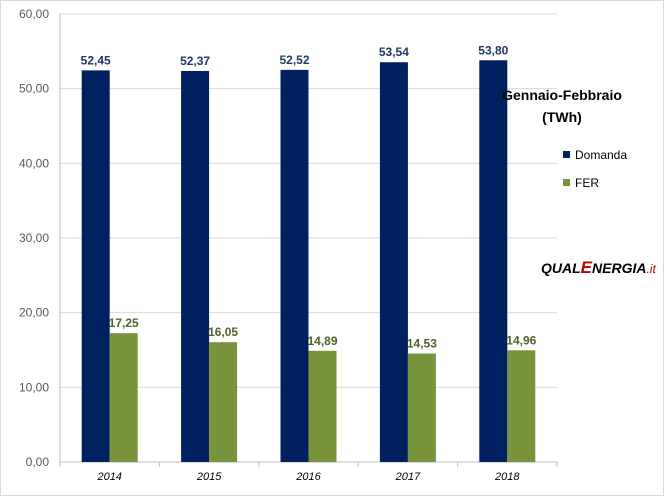 This screenshot has height=496, width=664. Describe the element at coordinates (123, 397) in the screenshot. I see `bar-fer-2014` at that location.